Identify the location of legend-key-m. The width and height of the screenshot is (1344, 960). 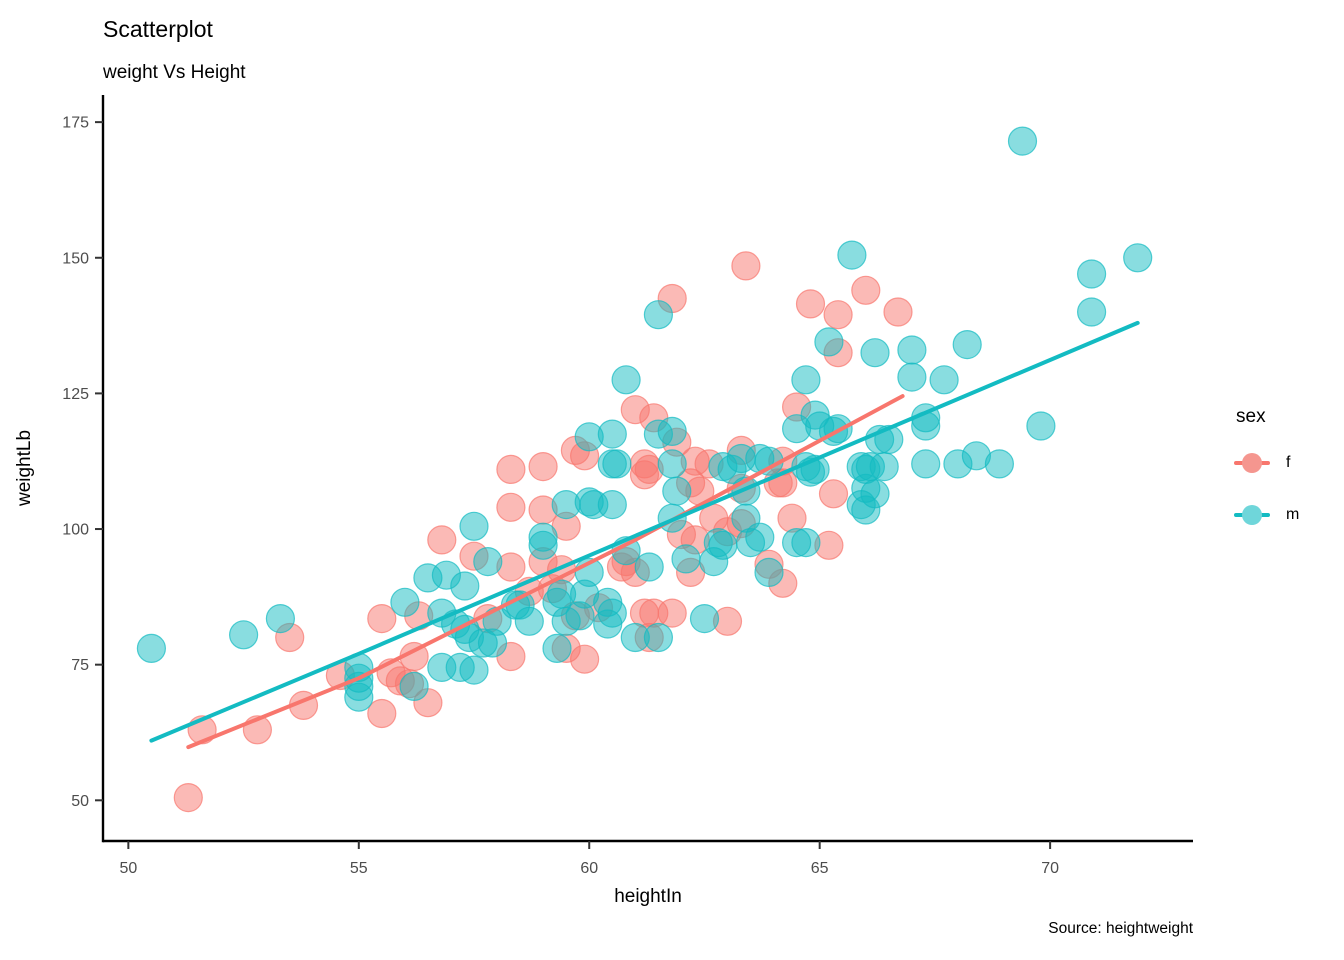
(1252, 515).